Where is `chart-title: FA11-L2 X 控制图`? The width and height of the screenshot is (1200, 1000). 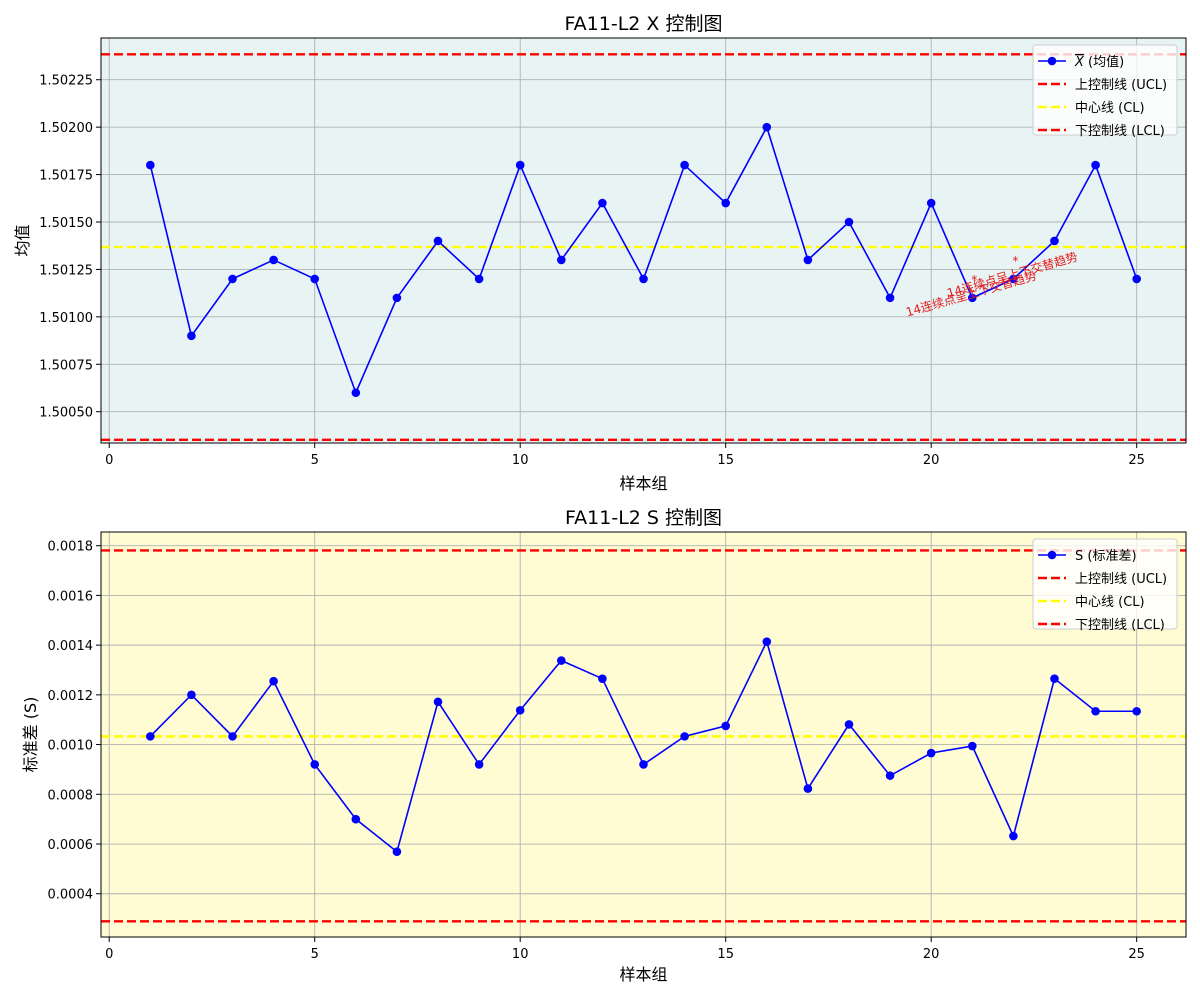
chart-title: FA11-L2 X 控制图 is located at coordinates (644, 24).